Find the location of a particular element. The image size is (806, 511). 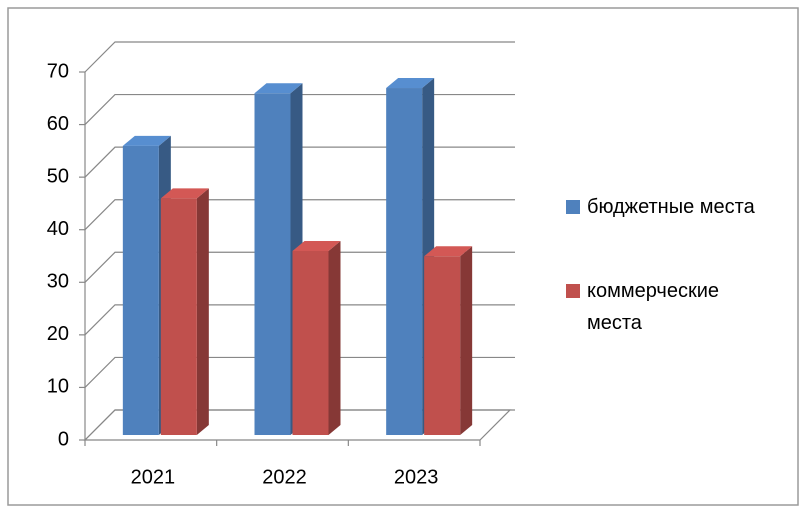

y-tick-label: 60 is located at coordinates (58, 124).